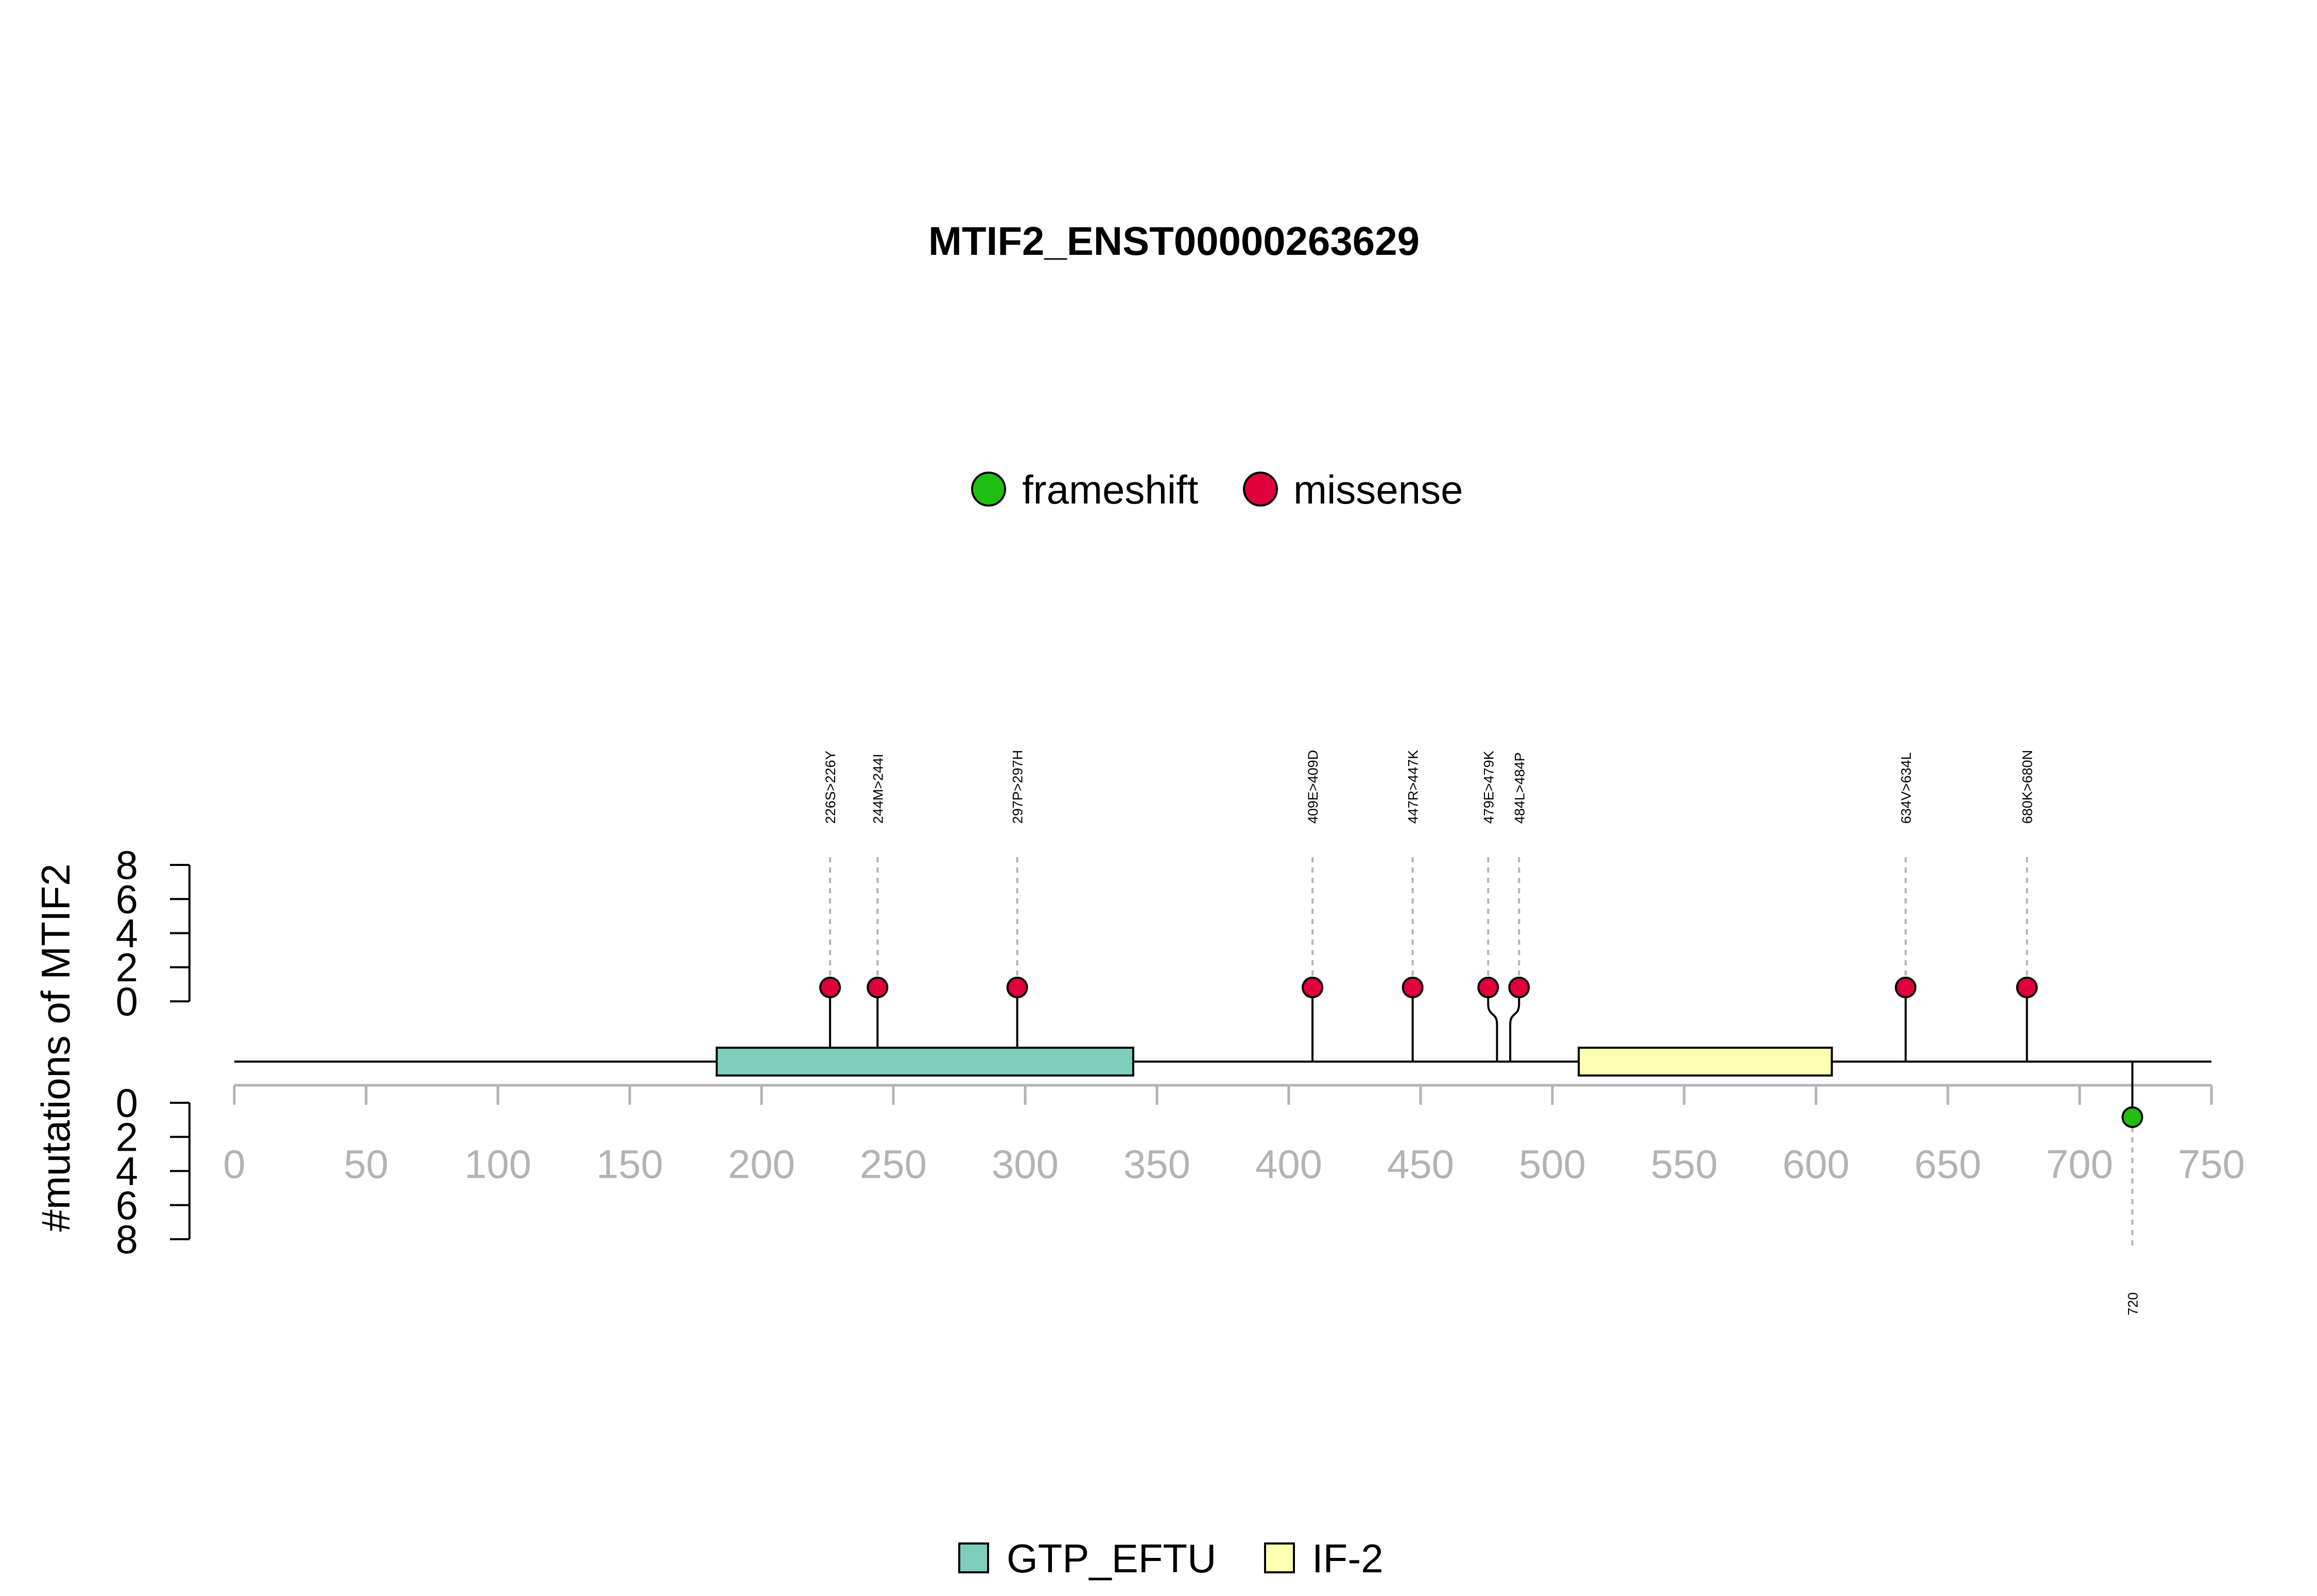  What do you see at coordinates (1488, 788) in the screenshot?
I see `mutation-label: 479E>479K` at bounding box center [1488, 788].